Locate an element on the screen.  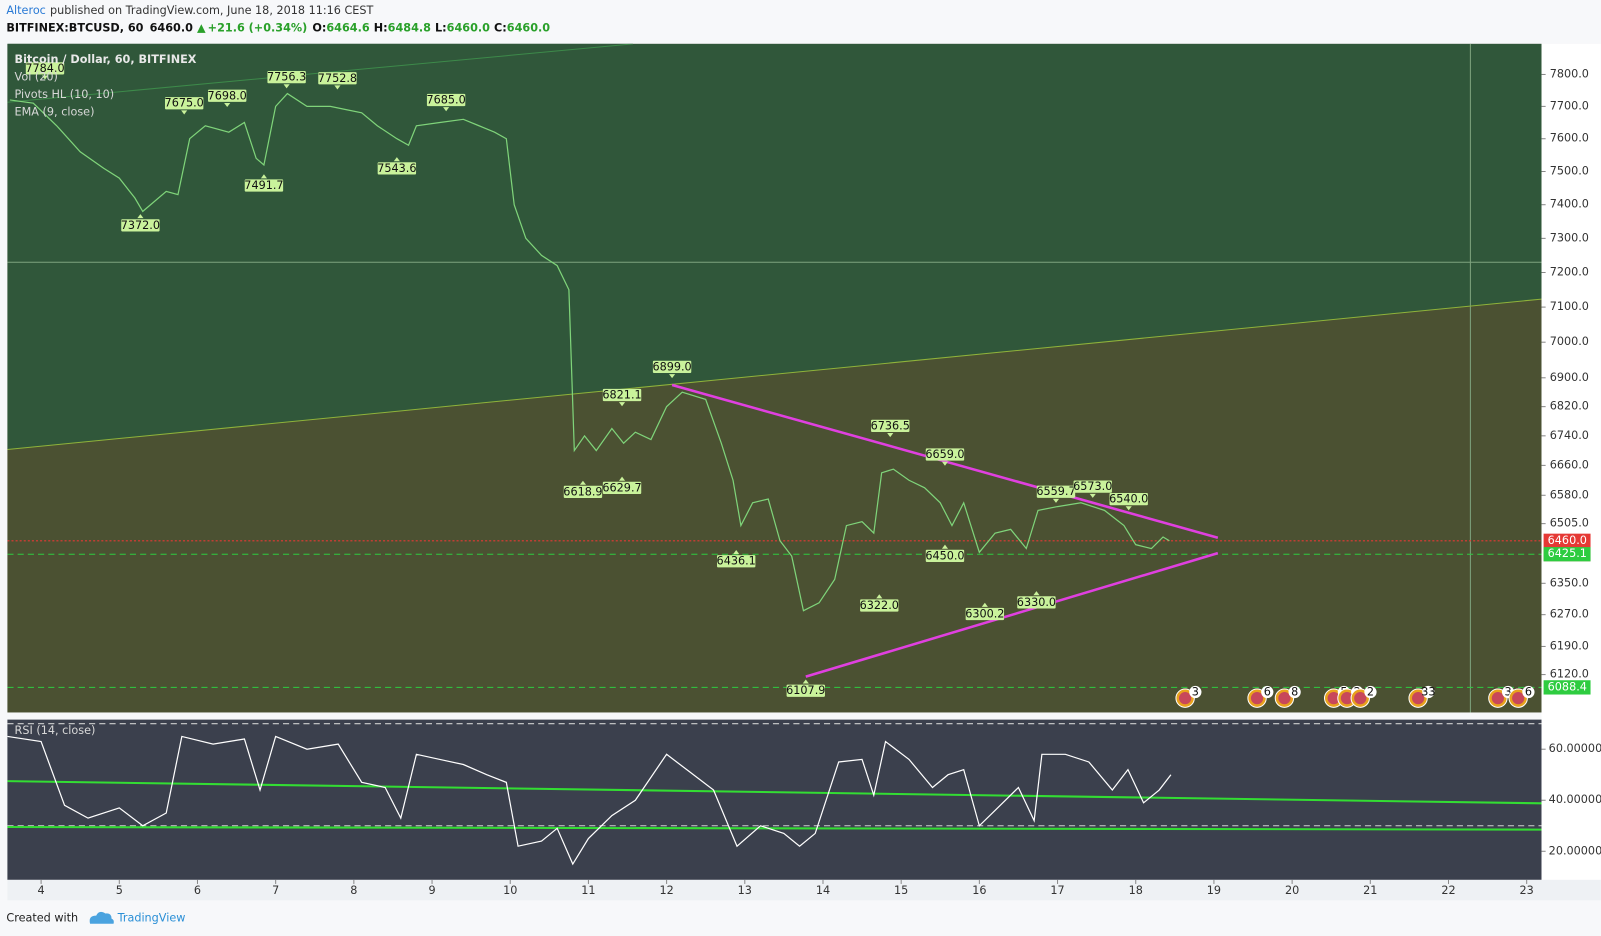
pivot-label: 6618.9 is located at coordinates (582, 491).